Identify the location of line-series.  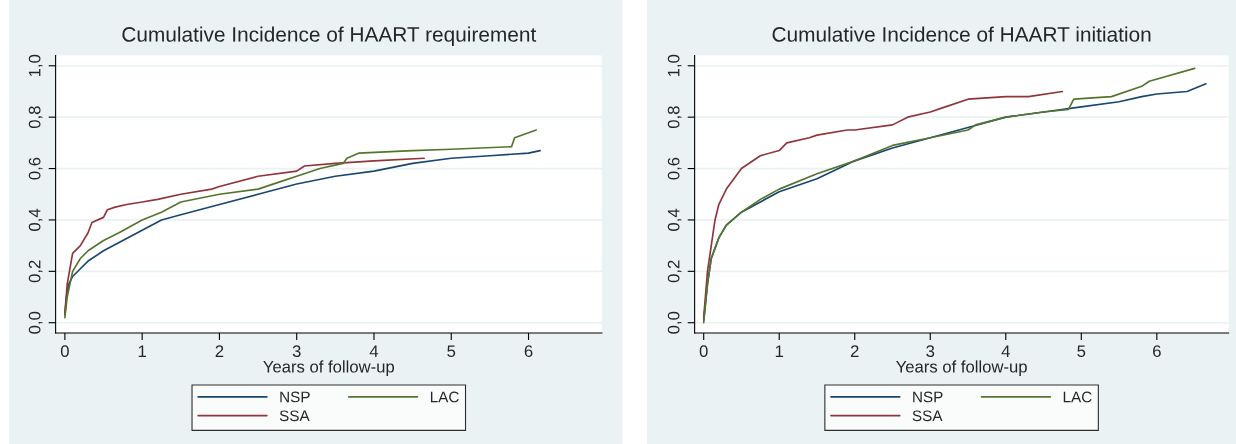
(245, 235).